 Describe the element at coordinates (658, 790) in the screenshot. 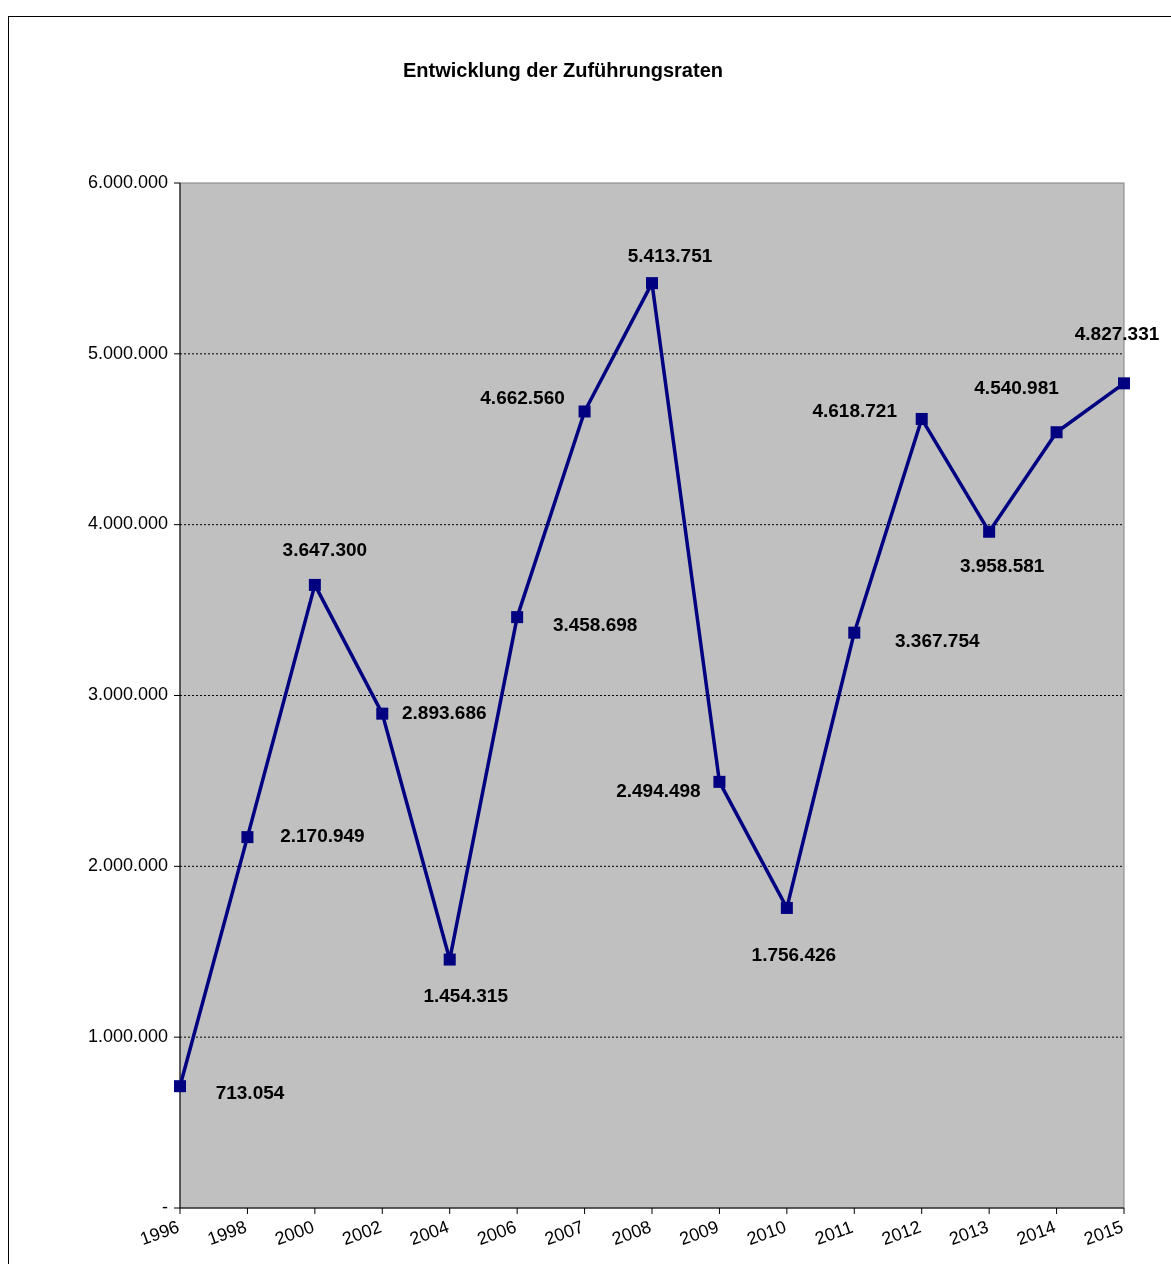

I see `data-label: 2.494.498` at that location.